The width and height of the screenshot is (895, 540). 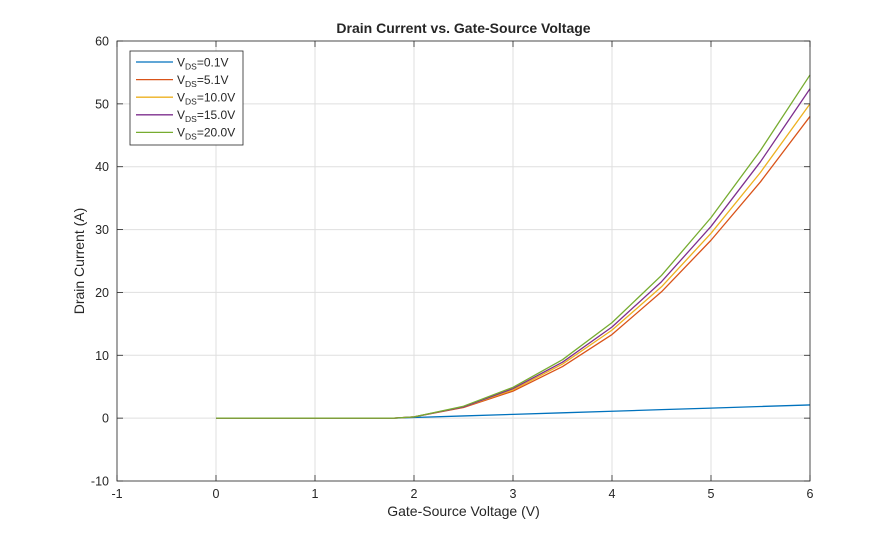 I want to click on x-tick-label: 0, so click(x=216, y=494).